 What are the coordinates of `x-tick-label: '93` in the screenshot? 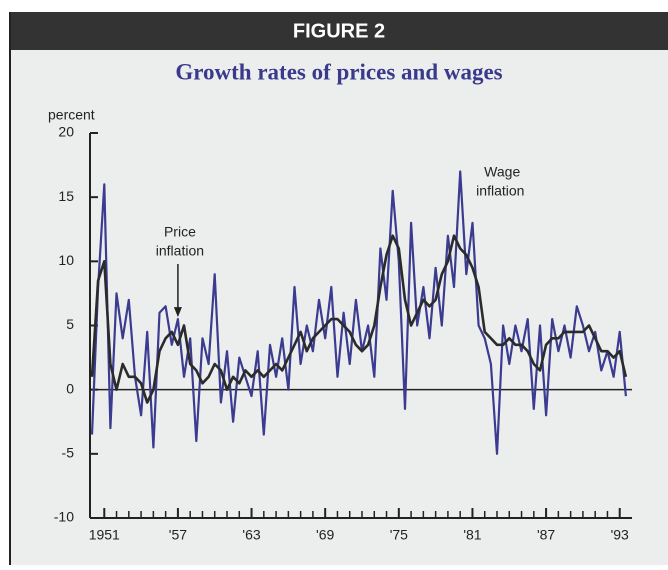 It's located at (620, 535).